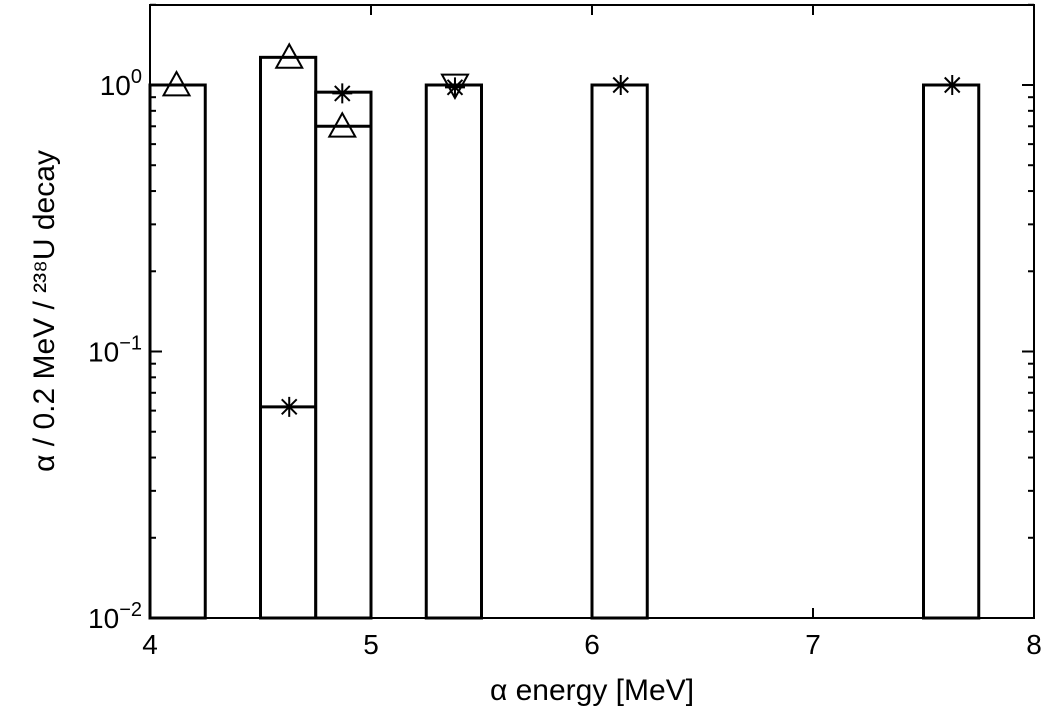 The height and width of the screenshot is (709, 1049). What do you see at coordinates (121, 83) in the screenshot?
I see `y-tick-label-2: 10⁰` at bounding box center [121, 83].